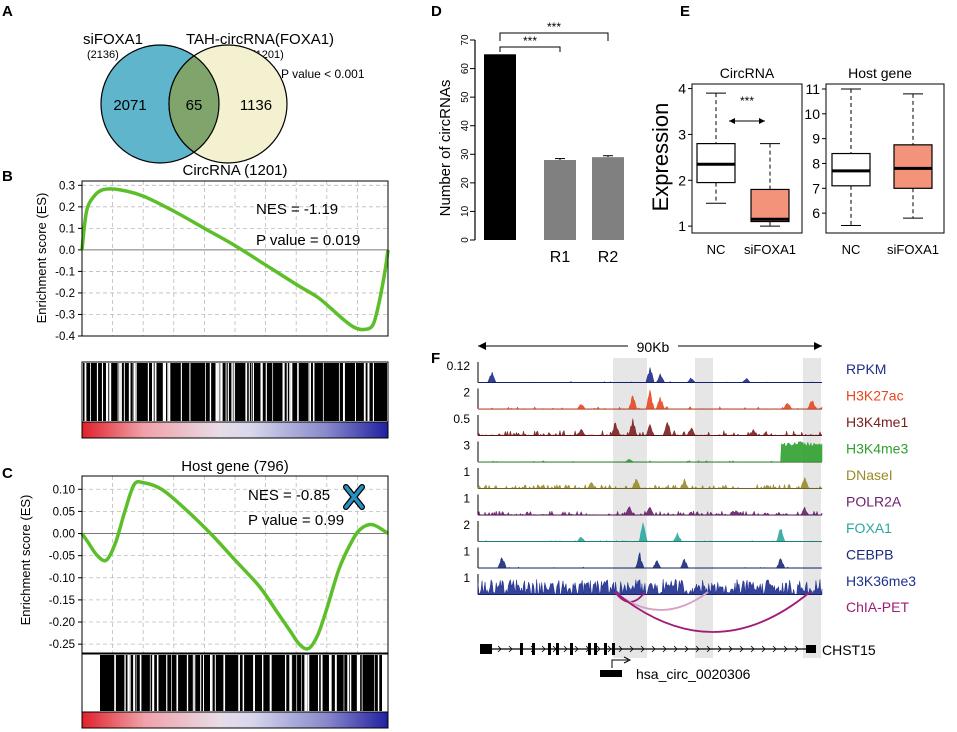 The image size is (957, 732). Describe the element at coordinates (770, 205) in the screenshot. I see `box-body` at that location.